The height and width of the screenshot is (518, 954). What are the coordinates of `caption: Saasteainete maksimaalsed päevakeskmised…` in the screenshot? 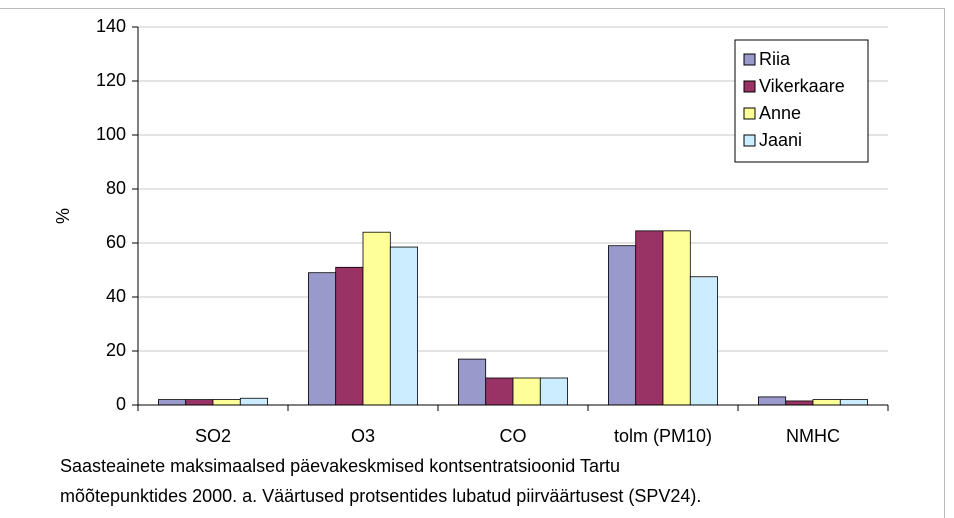 It's located at (340, 466).